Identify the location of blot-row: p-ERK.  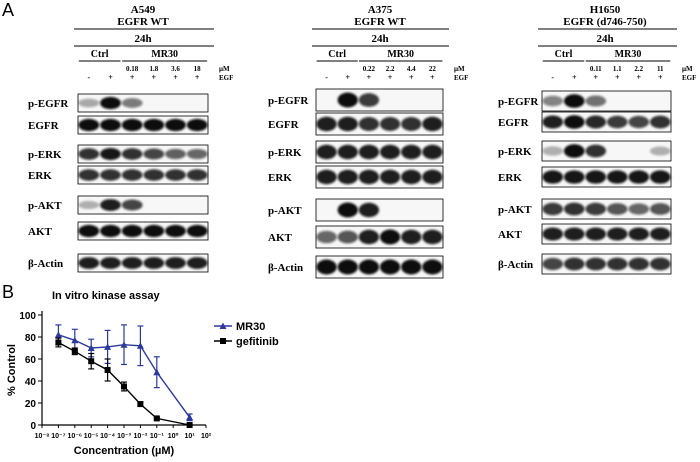
(356, 152).